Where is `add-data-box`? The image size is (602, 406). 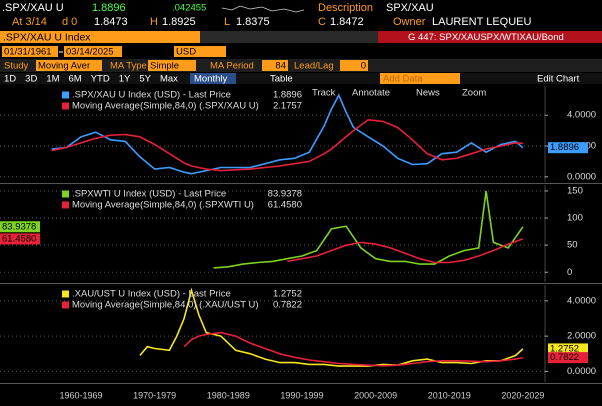
add-data-box is located at coordinates (420, 78).